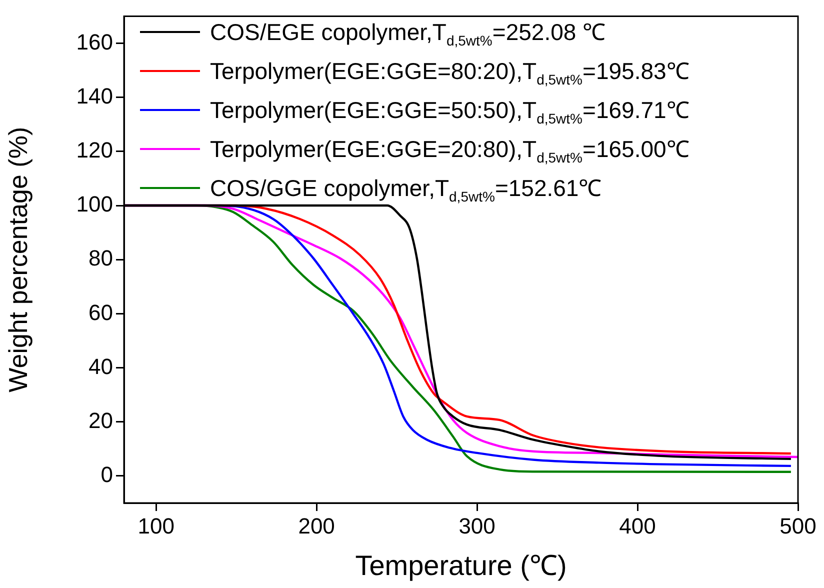 The image size is (824, 588). What do you see at coordinates (450, 150) in the screenshot?
I see `legend-label: Terpolymer(EGE:GGE=20:80),T$_{d,5wt%}$=165.00℃` at bounding box center [450, 150].